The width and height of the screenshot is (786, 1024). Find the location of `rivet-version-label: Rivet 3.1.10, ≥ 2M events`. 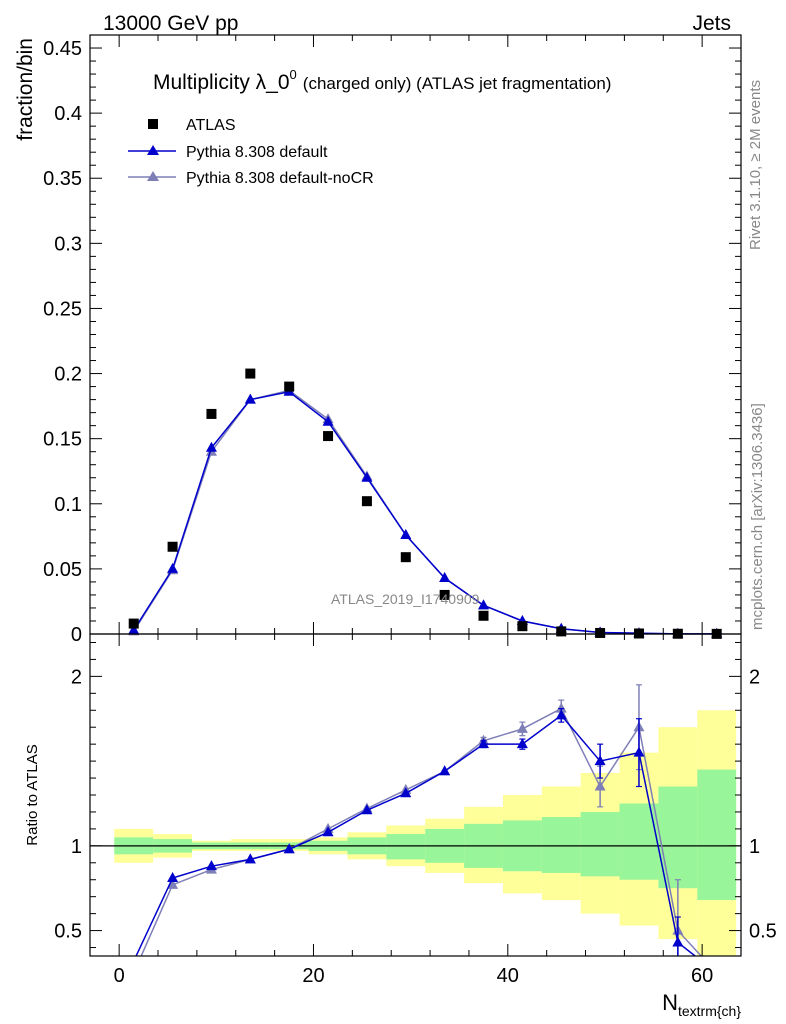

rivet-version-label: Rivet 3.1.10, ≥ 2M events is located at coordinates (755, 165).